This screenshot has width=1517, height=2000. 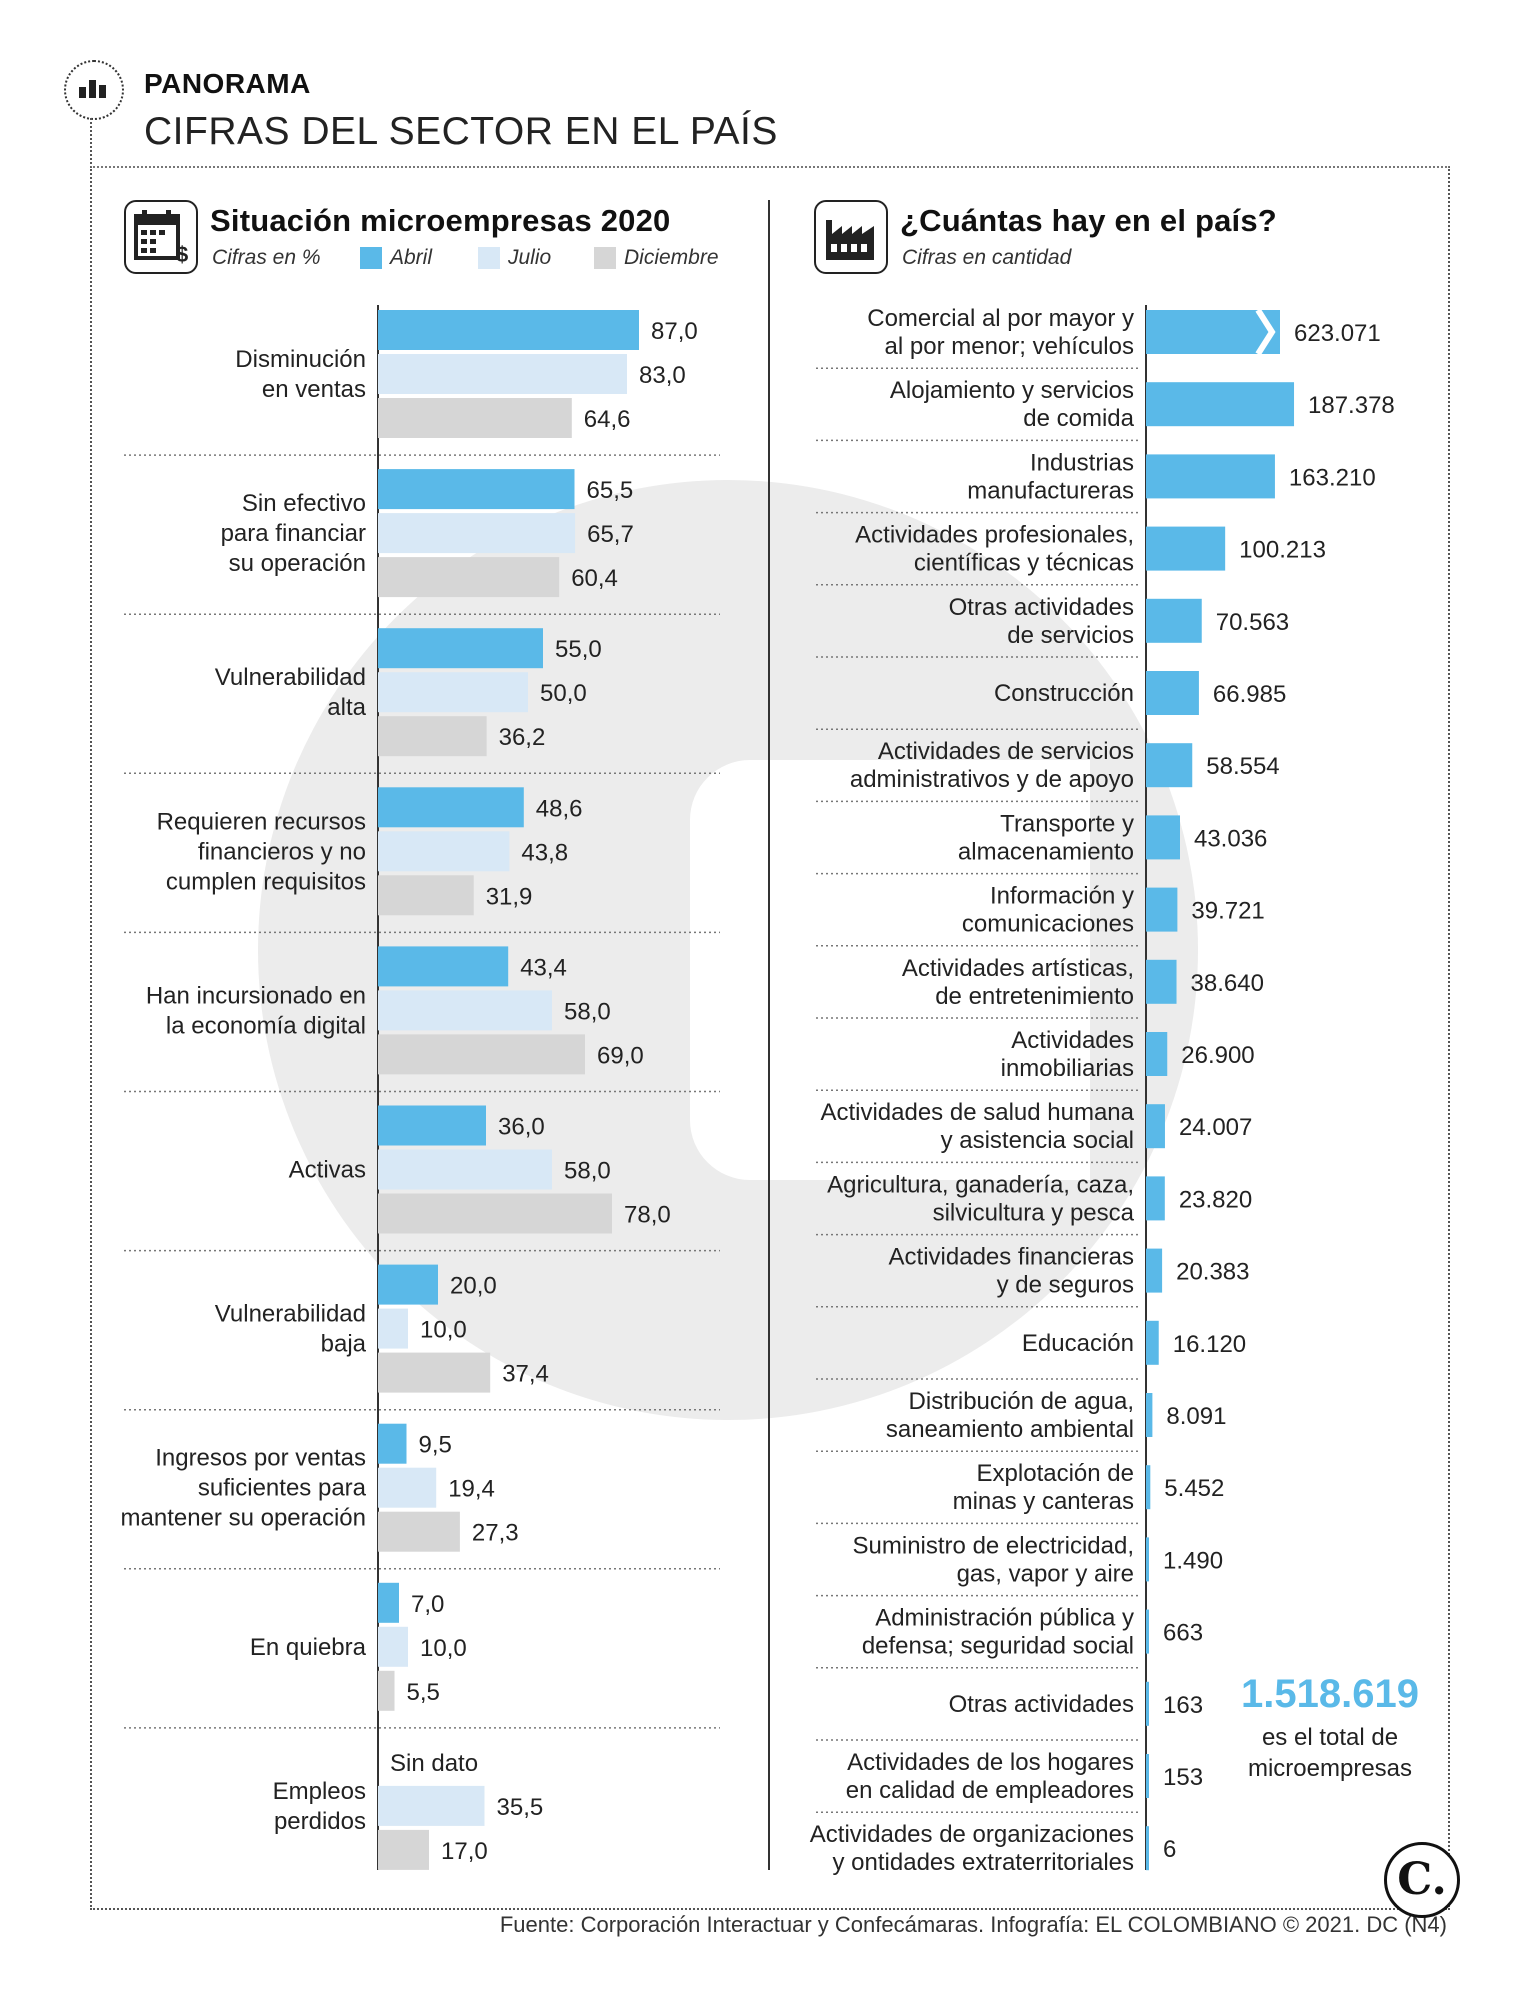 I want to click on value-label-abril-5: 36,0, so click(x=521, y=1127).